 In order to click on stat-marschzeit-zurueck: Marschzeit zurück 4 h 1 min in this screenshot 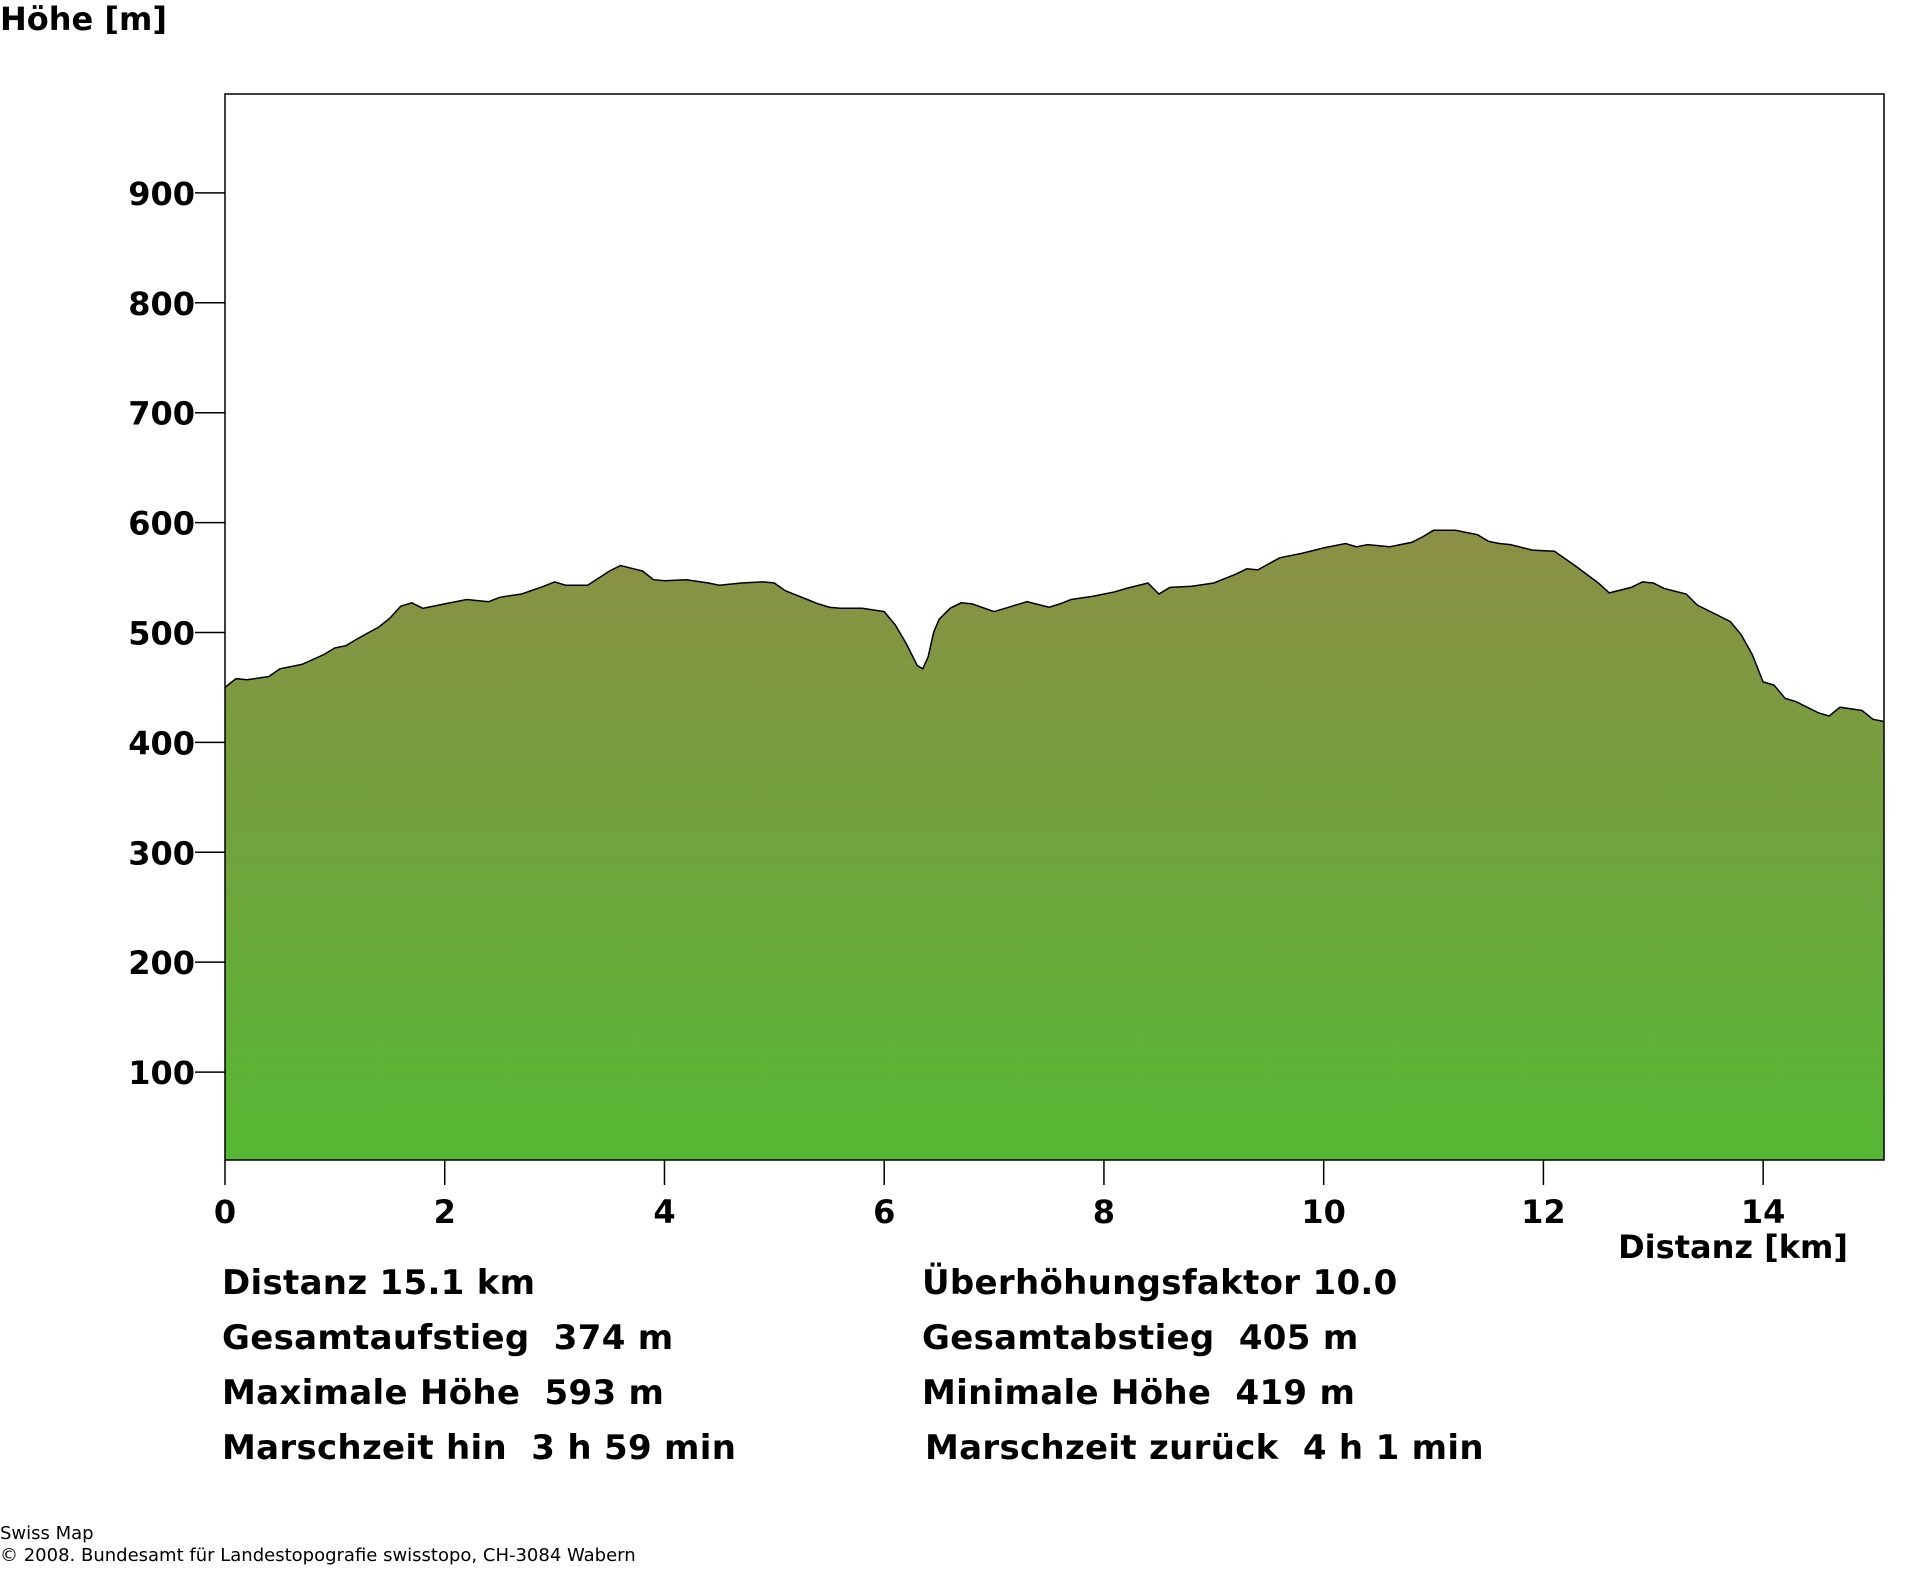, I will do `click(1204, 1448)`.